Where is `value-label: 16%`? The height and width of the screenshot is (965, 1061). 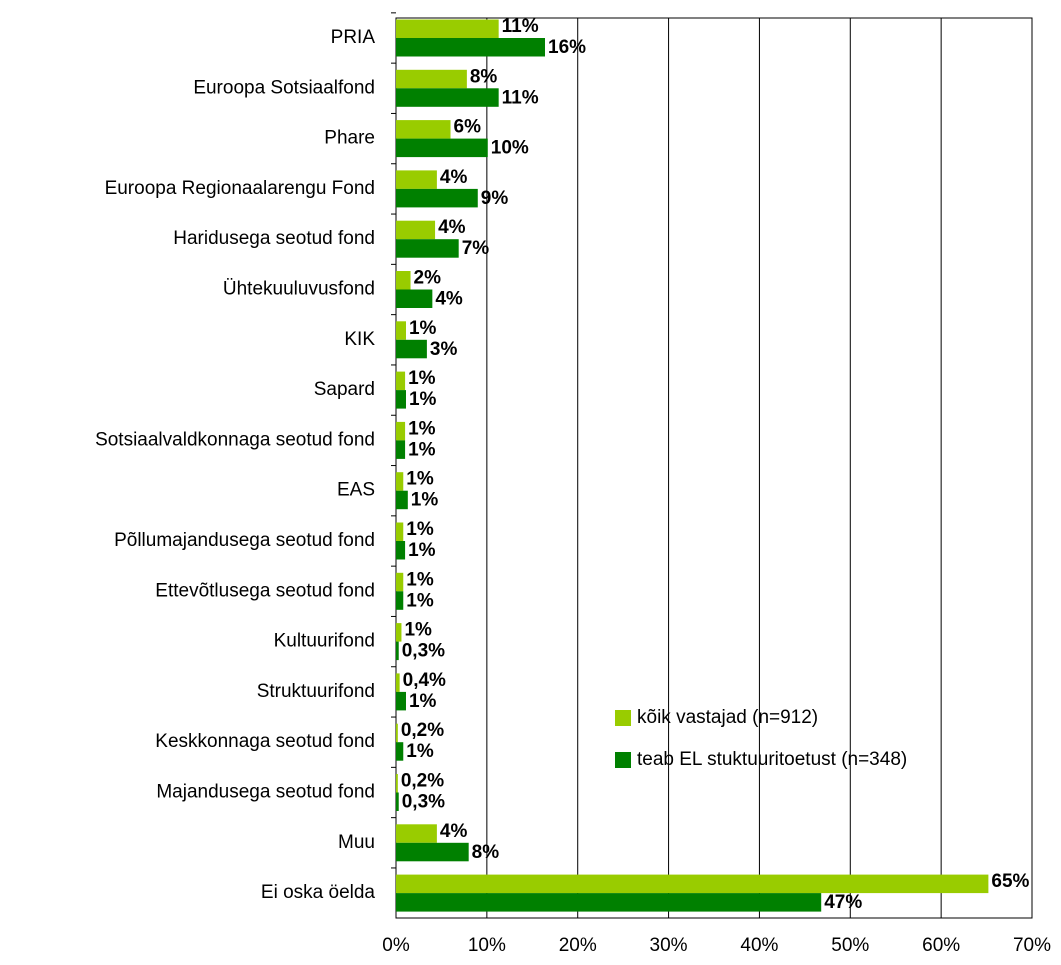
value-label: 16% is located at coordinates (567, 47).